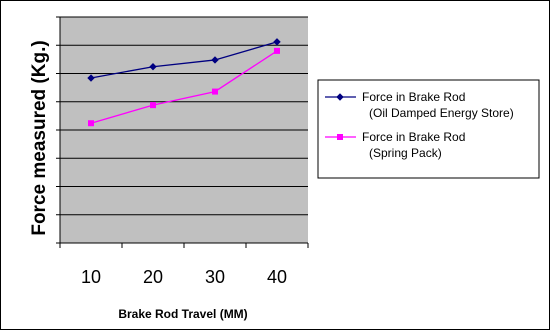  Describe the element at coordinates (277, 277) in the screenshot. I see `x-tick-label: 40` at that location.